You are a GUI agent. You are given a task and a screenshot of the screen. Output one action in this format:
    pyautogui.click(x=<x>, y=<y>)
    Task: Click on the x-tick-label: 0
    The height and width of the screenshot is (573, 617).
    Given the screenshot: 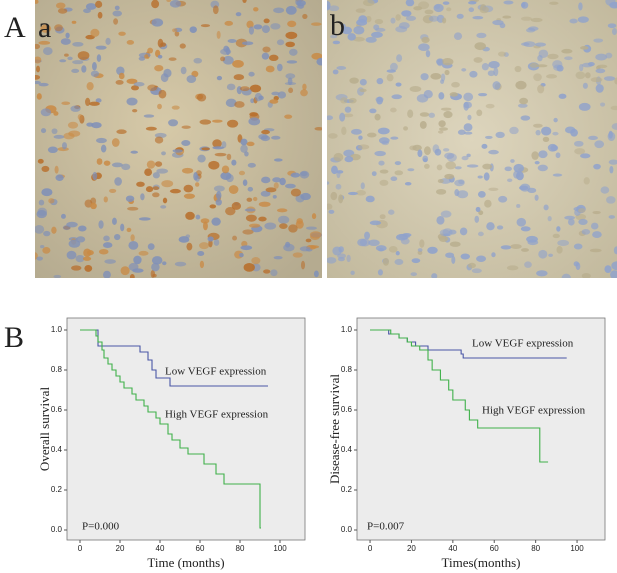 What is the action you would take?
    pyautogui.click(x=80, y=548)
    